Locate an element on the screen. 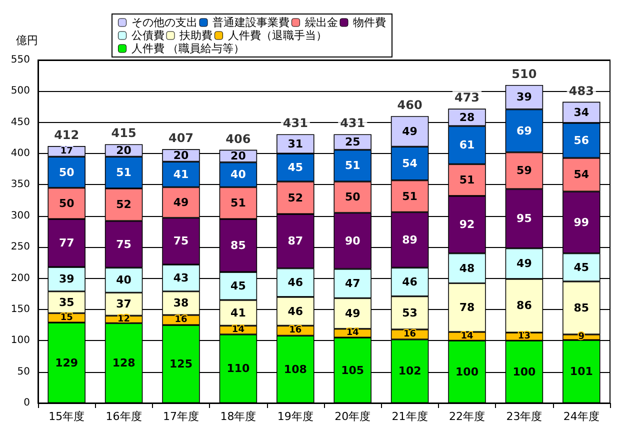 The height and width of the screenshot is (425, 624). y-axis-title: 億円 is located at coordinates (27, 40).